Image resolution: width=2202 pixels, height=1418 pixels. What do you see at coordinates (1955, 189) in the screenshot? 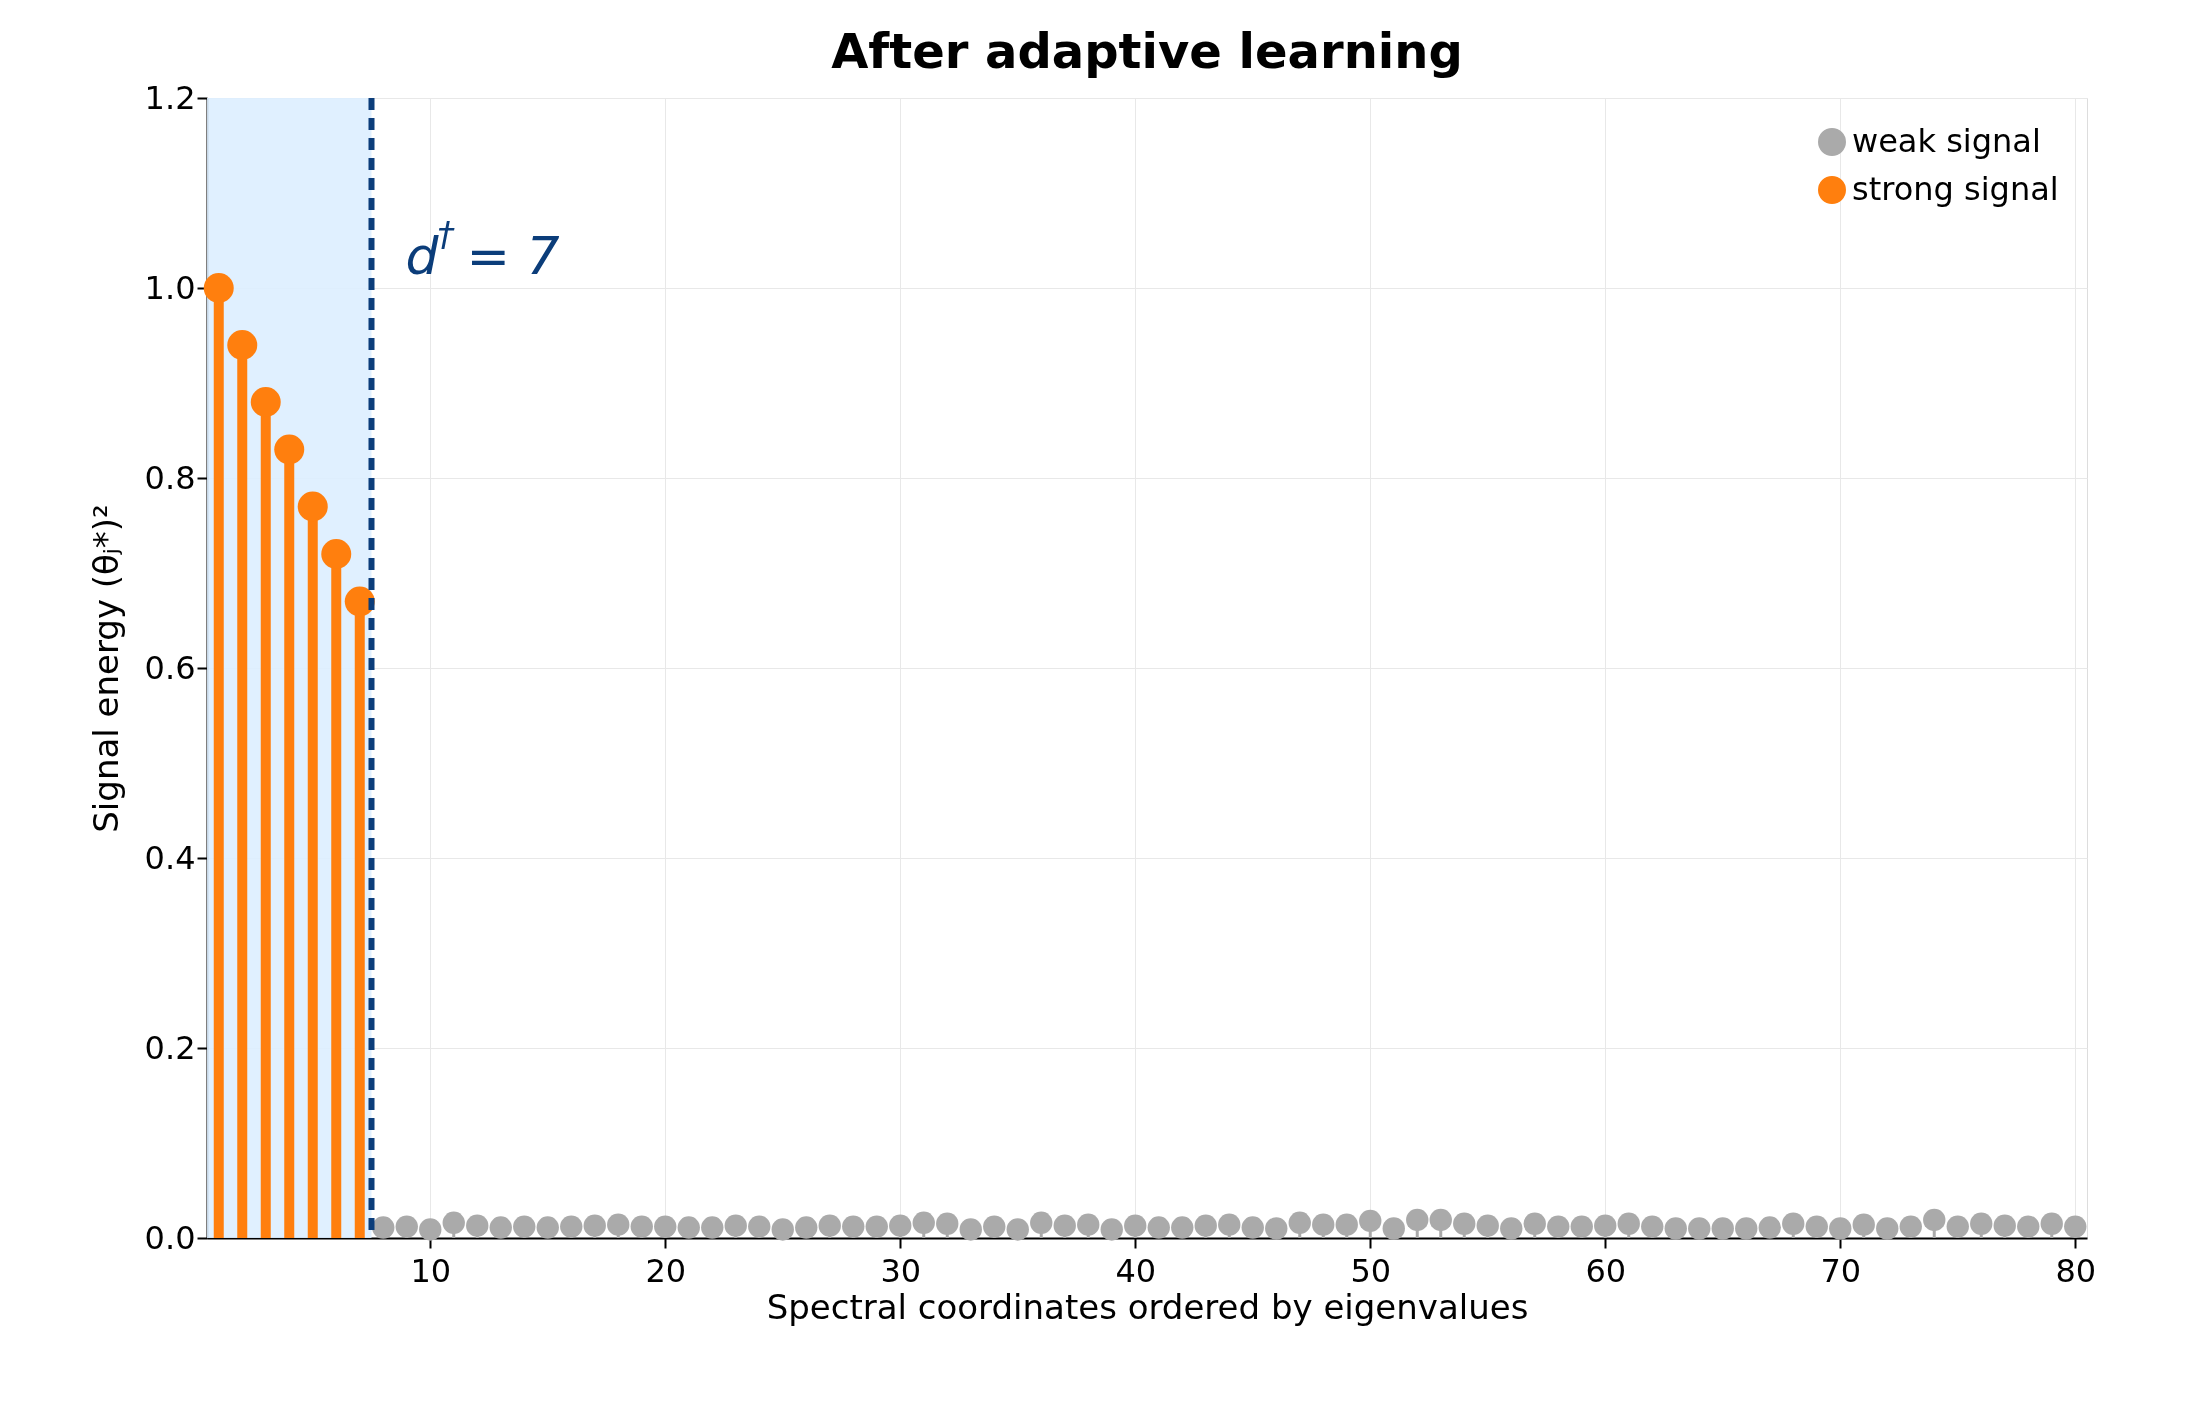
I see `legend-label: strong signal` at bounding box center [1955, 189].